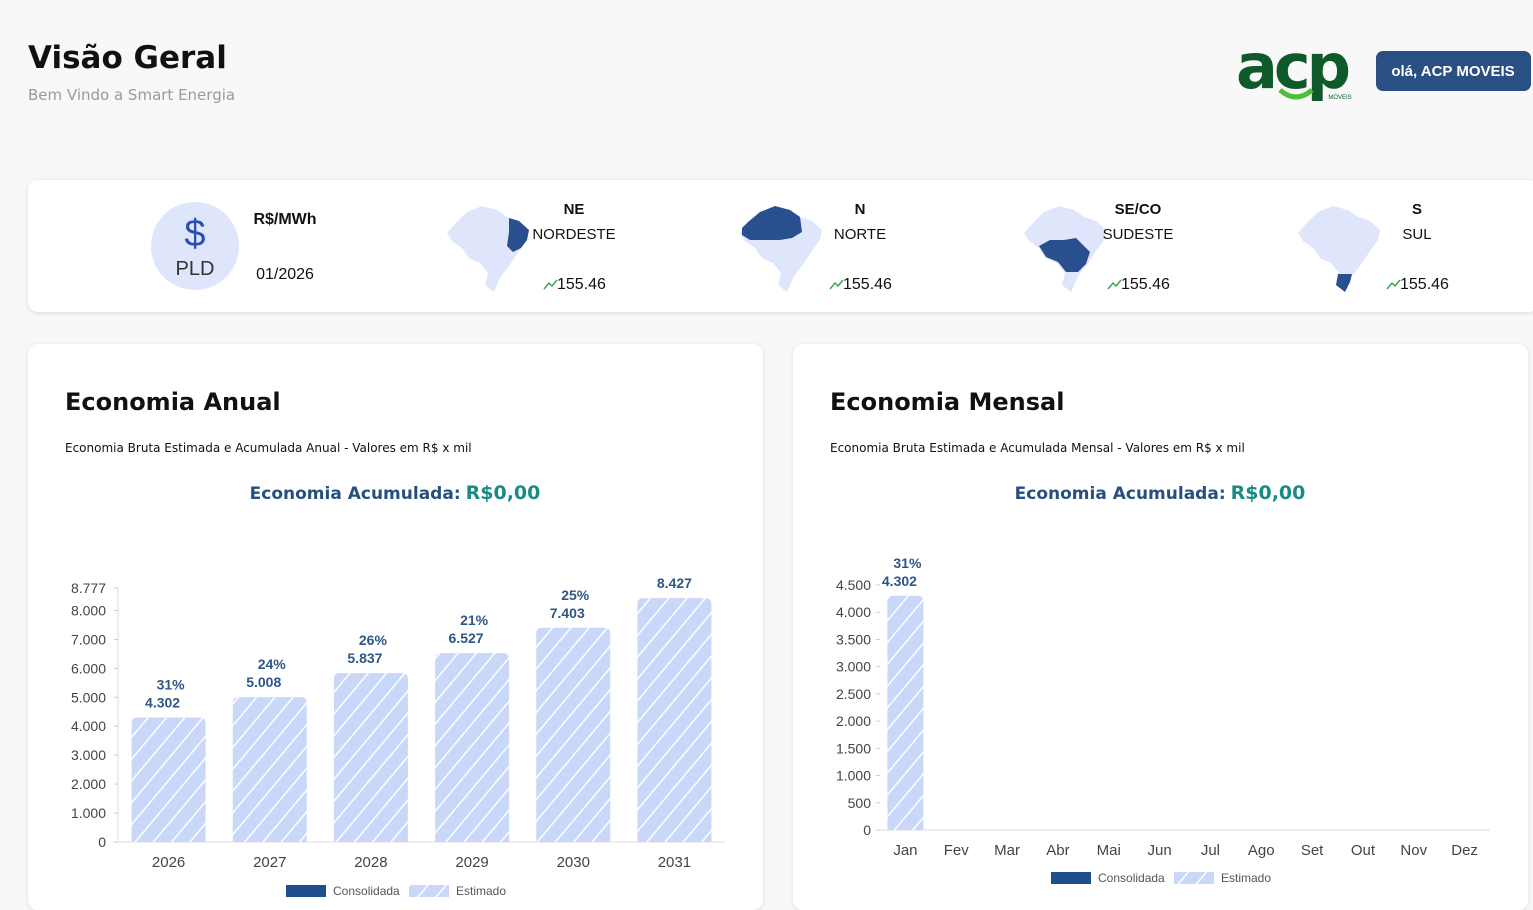 The image size is (1533, 910). I want to click on user-button, so click(1453, 71).